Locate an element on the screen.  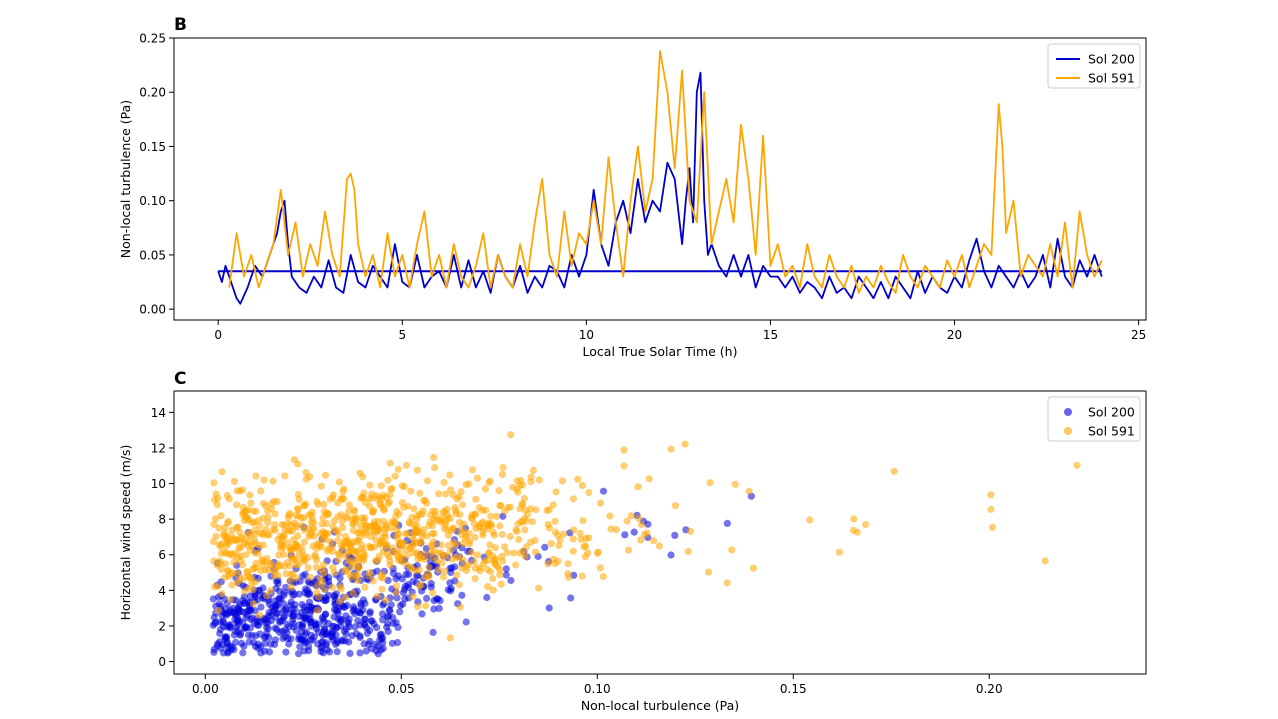
legend-marker is located at coordinates (1068, 412).